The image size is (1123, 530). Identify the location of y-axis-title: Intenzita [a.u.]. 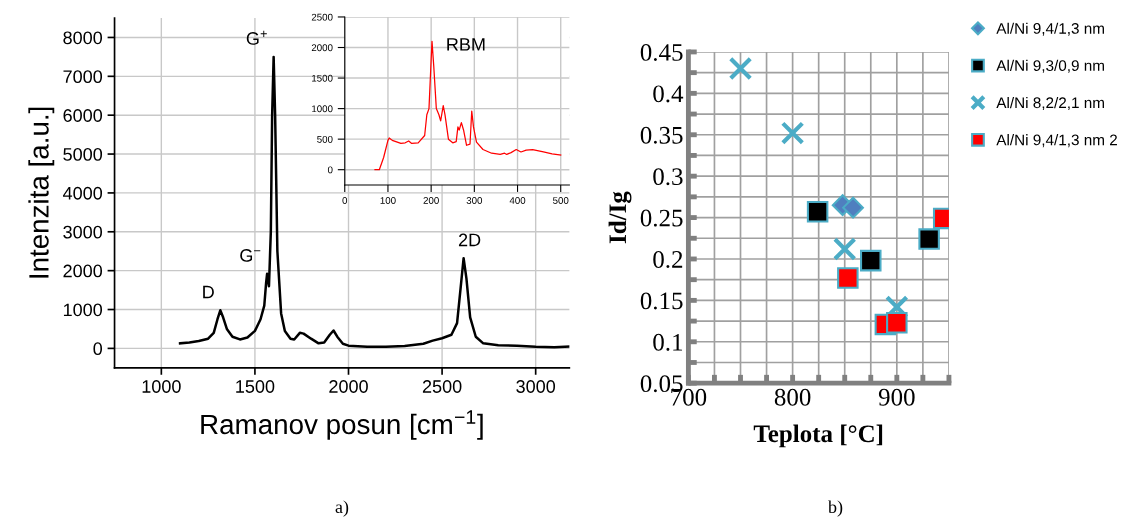
(41, 192).